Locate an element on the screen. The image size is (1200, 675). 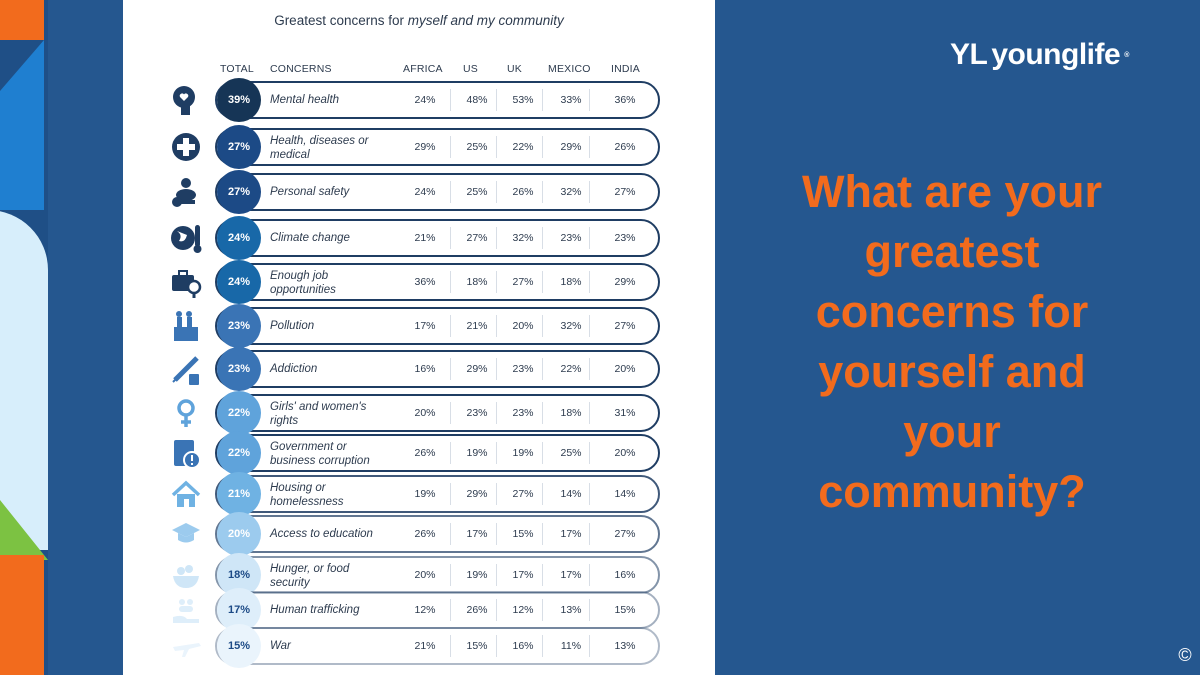
country-value: 22% is located at coordinates (523, 147).